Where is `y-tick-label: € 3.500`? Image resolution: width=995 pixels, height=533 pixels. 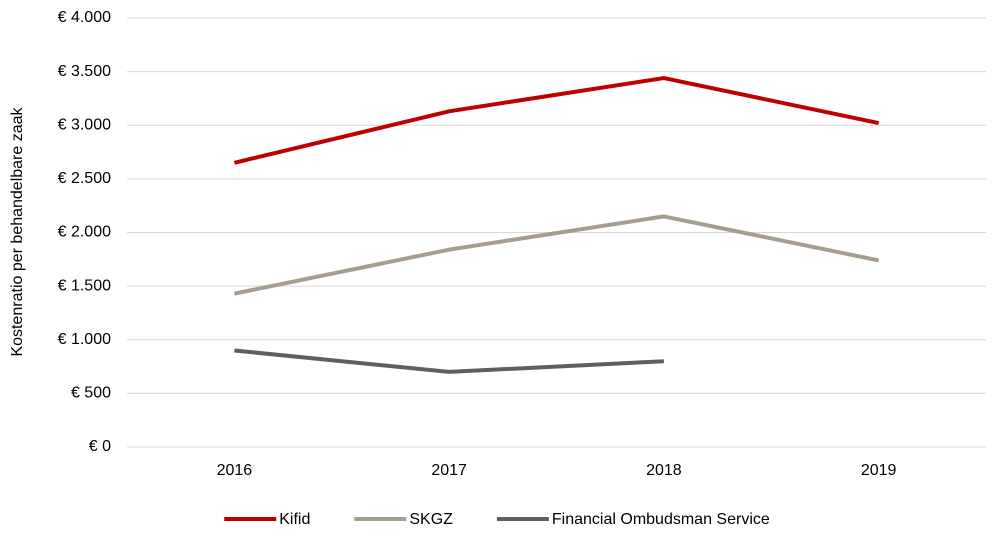
y-tick-label: € 3.500 is located at coordinates (84, 71).